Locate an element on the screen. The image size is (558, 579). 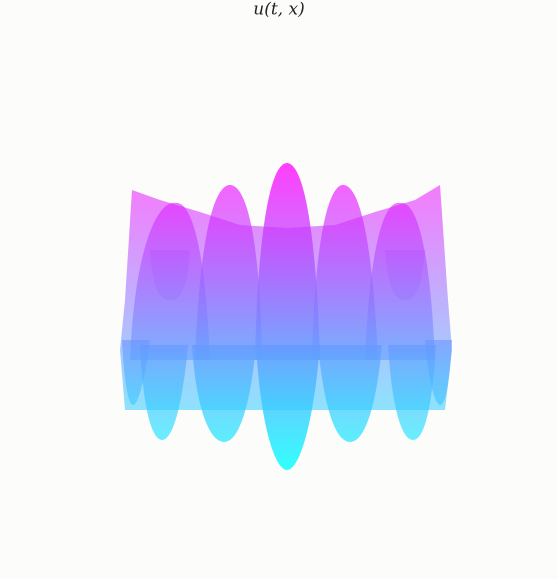
chart-title: u(t, x) is located at coordinates (278, 10).